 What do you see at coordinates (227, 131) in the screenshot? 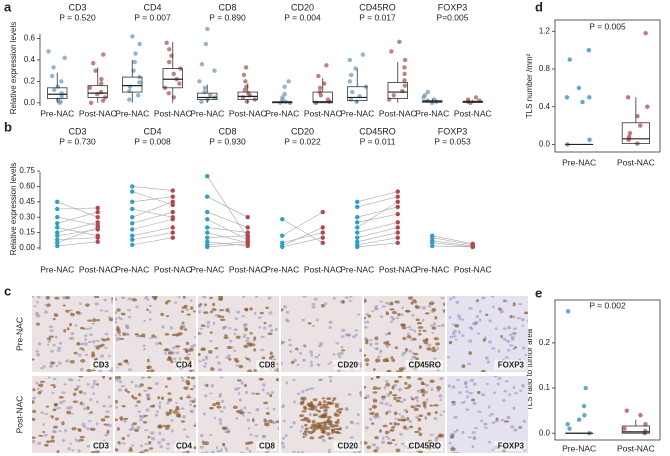
I see `group-title: CD8` at bounding box center [227, 131].